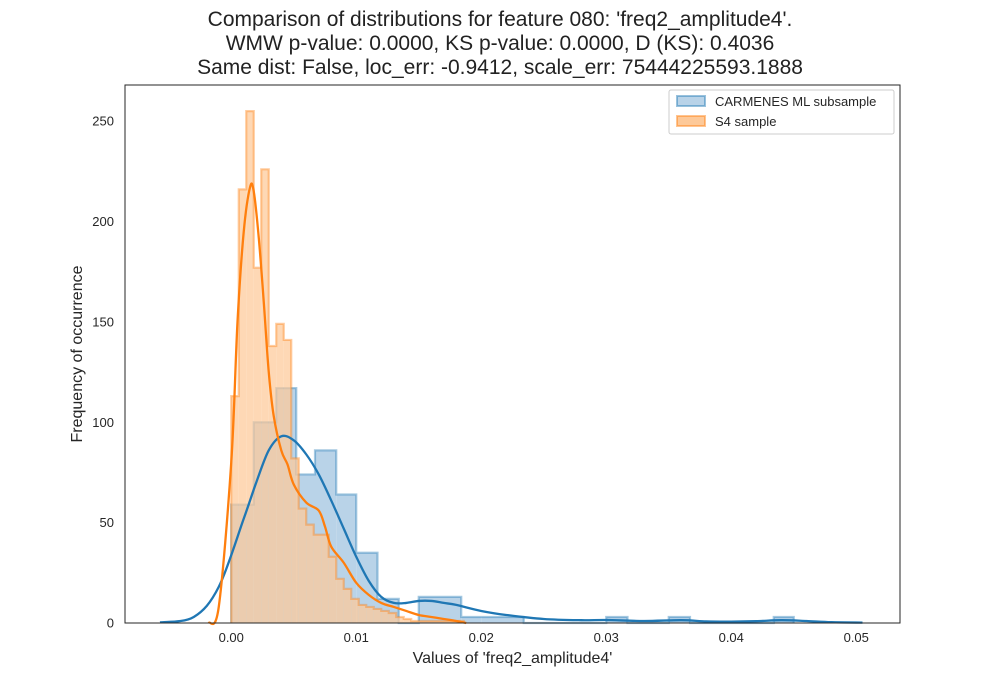 The image size is (1000, 700). Describe the element at coordinates (356, 637) in the screenshot. I see `x-tick-label: 0.01` at that location.